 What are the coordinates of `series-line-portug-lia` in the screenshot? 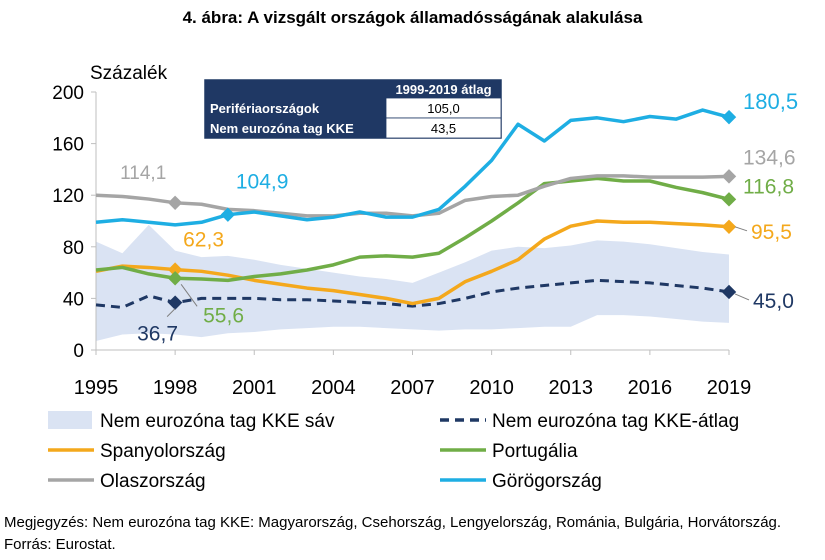 It's located at (412, 229).